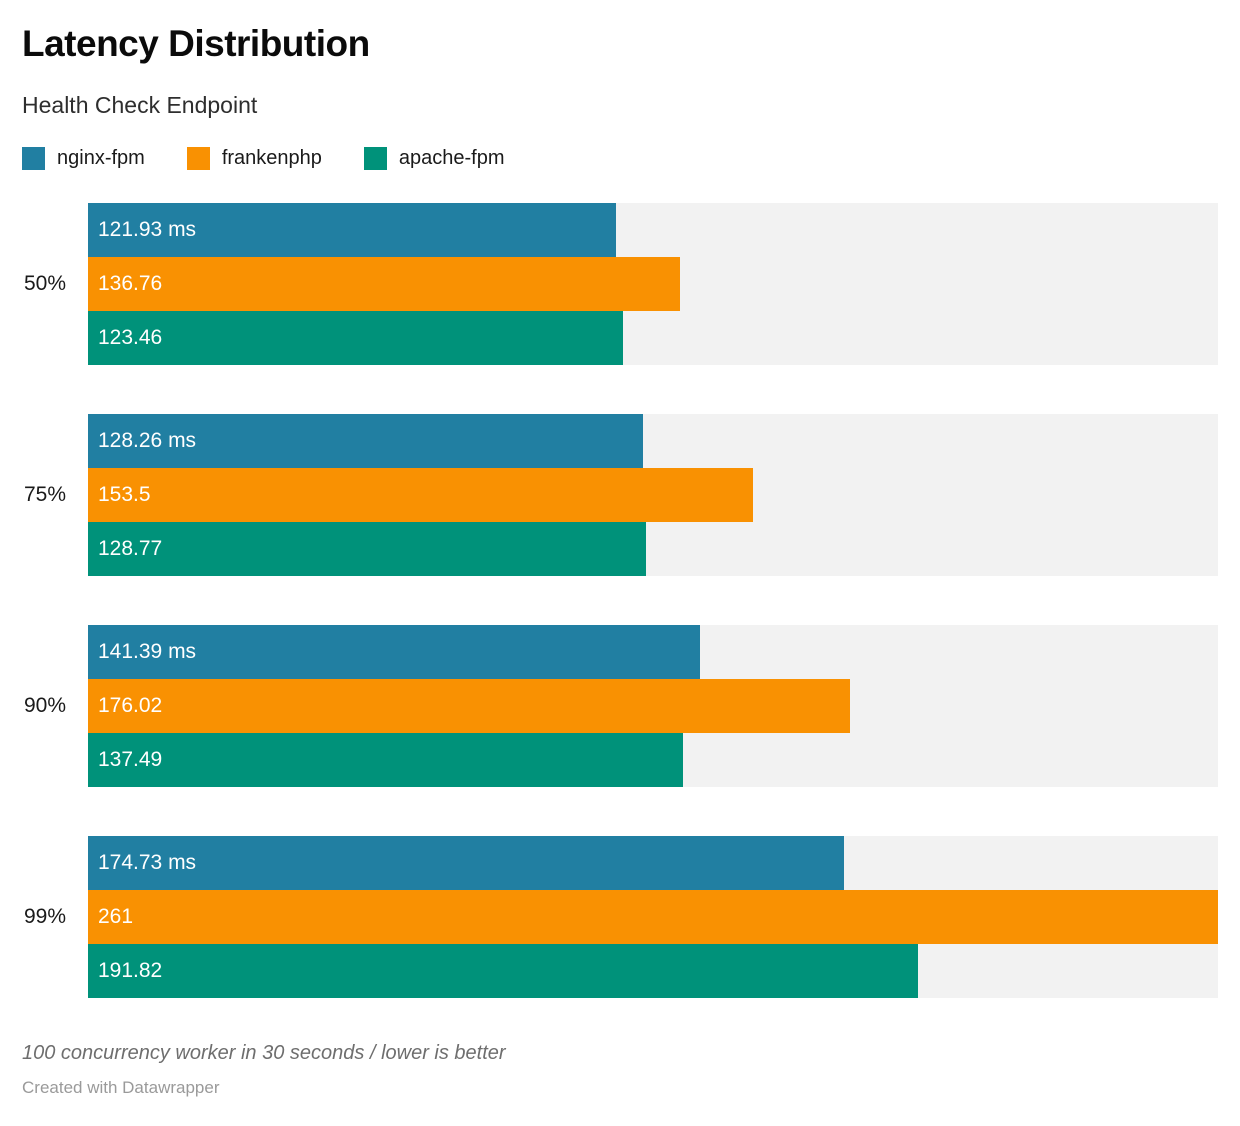  Describe the element at coordinates (366, 441) in the screenshot. I see `bar-nginx-fpm: 128.26 ms` at that location.